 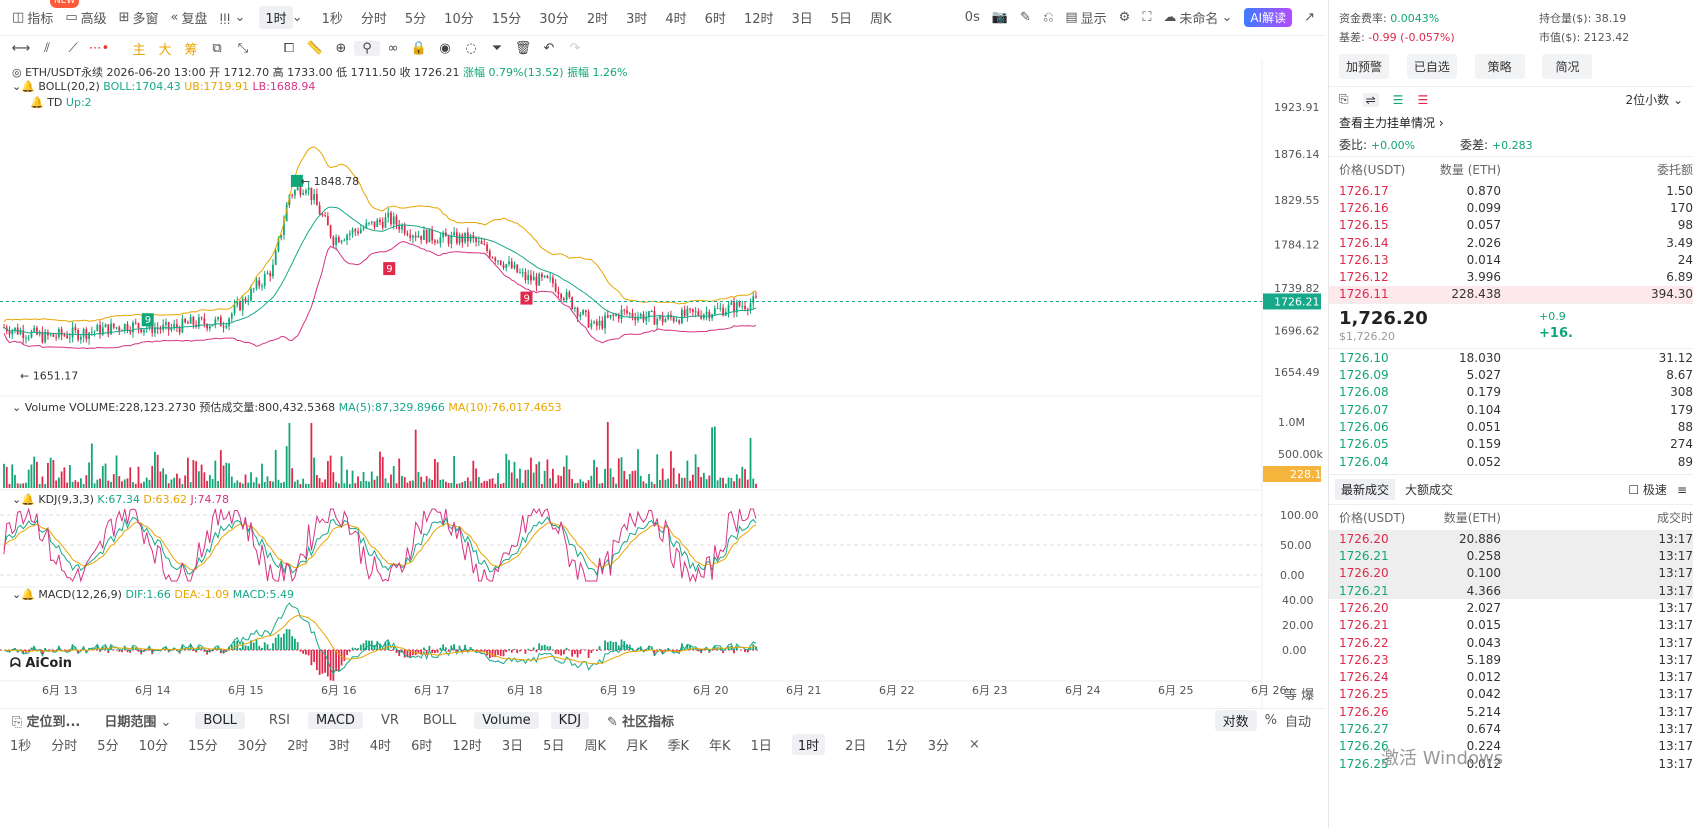 I want to click on sync-icon: ⧉, so click(x=217, y=48).